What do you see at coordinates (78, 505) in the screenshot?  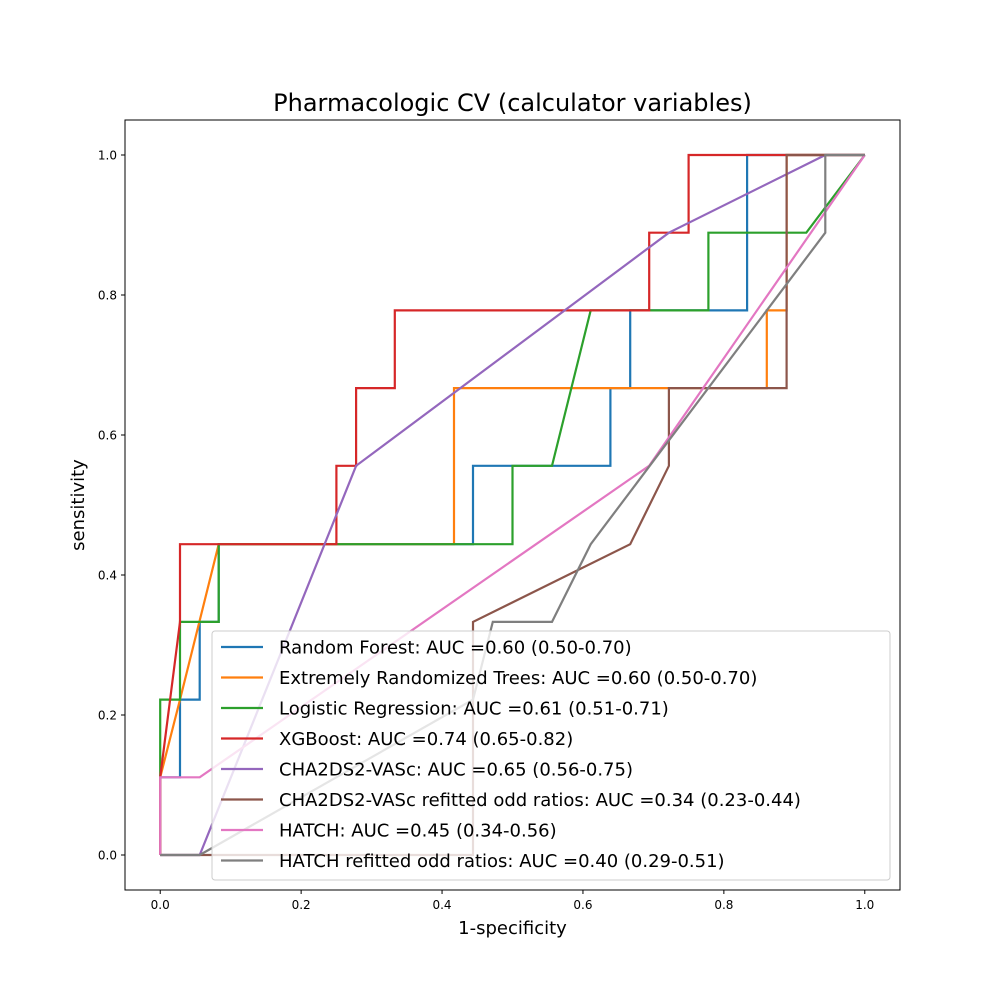 I see `y-axis-label: sensitivity` at bounding box center [78, 505].